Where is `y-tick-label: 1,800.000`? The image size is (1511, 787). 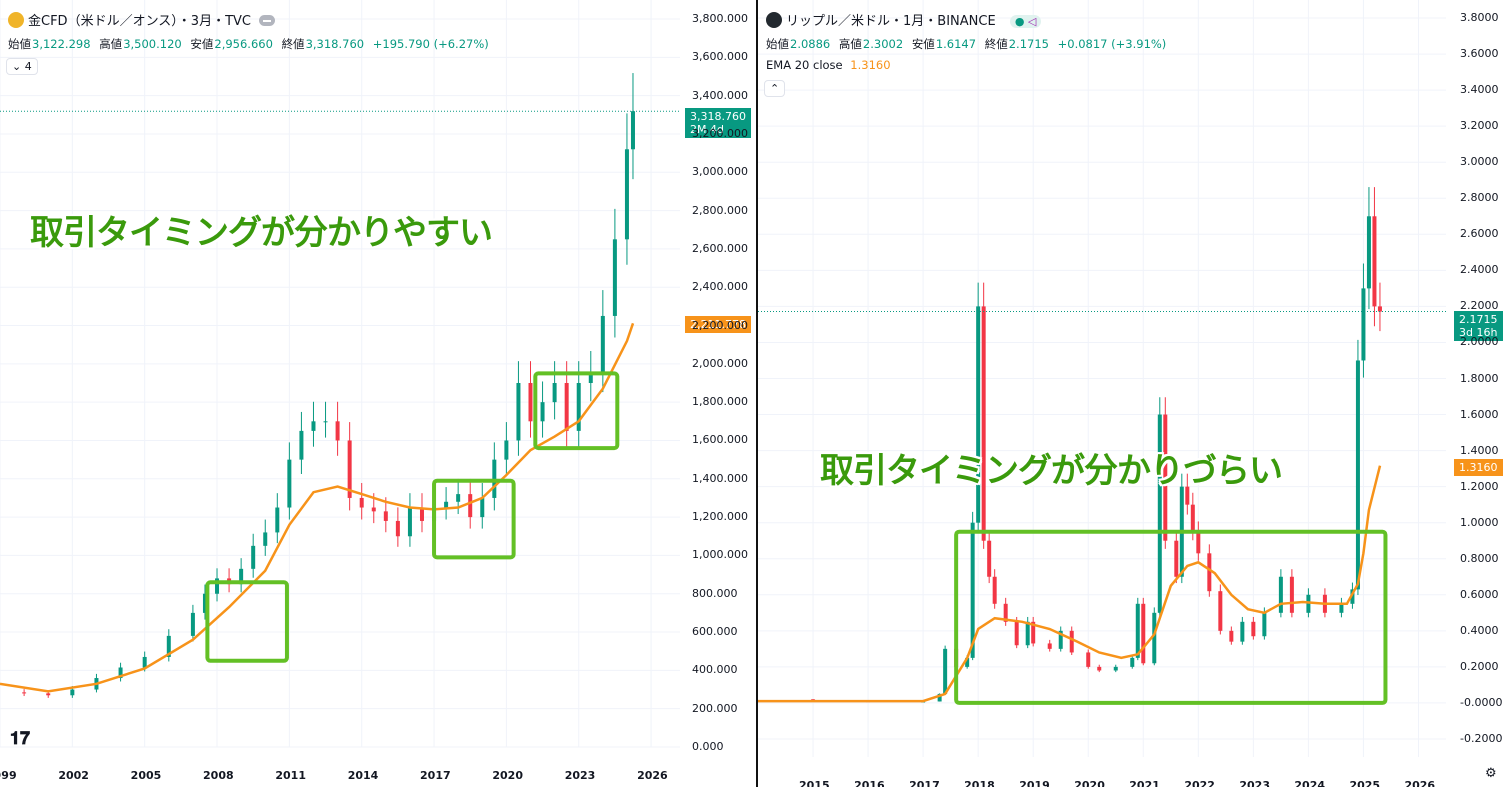
y-tick-label: 1,800.000 is located at coordinates (720, 402).